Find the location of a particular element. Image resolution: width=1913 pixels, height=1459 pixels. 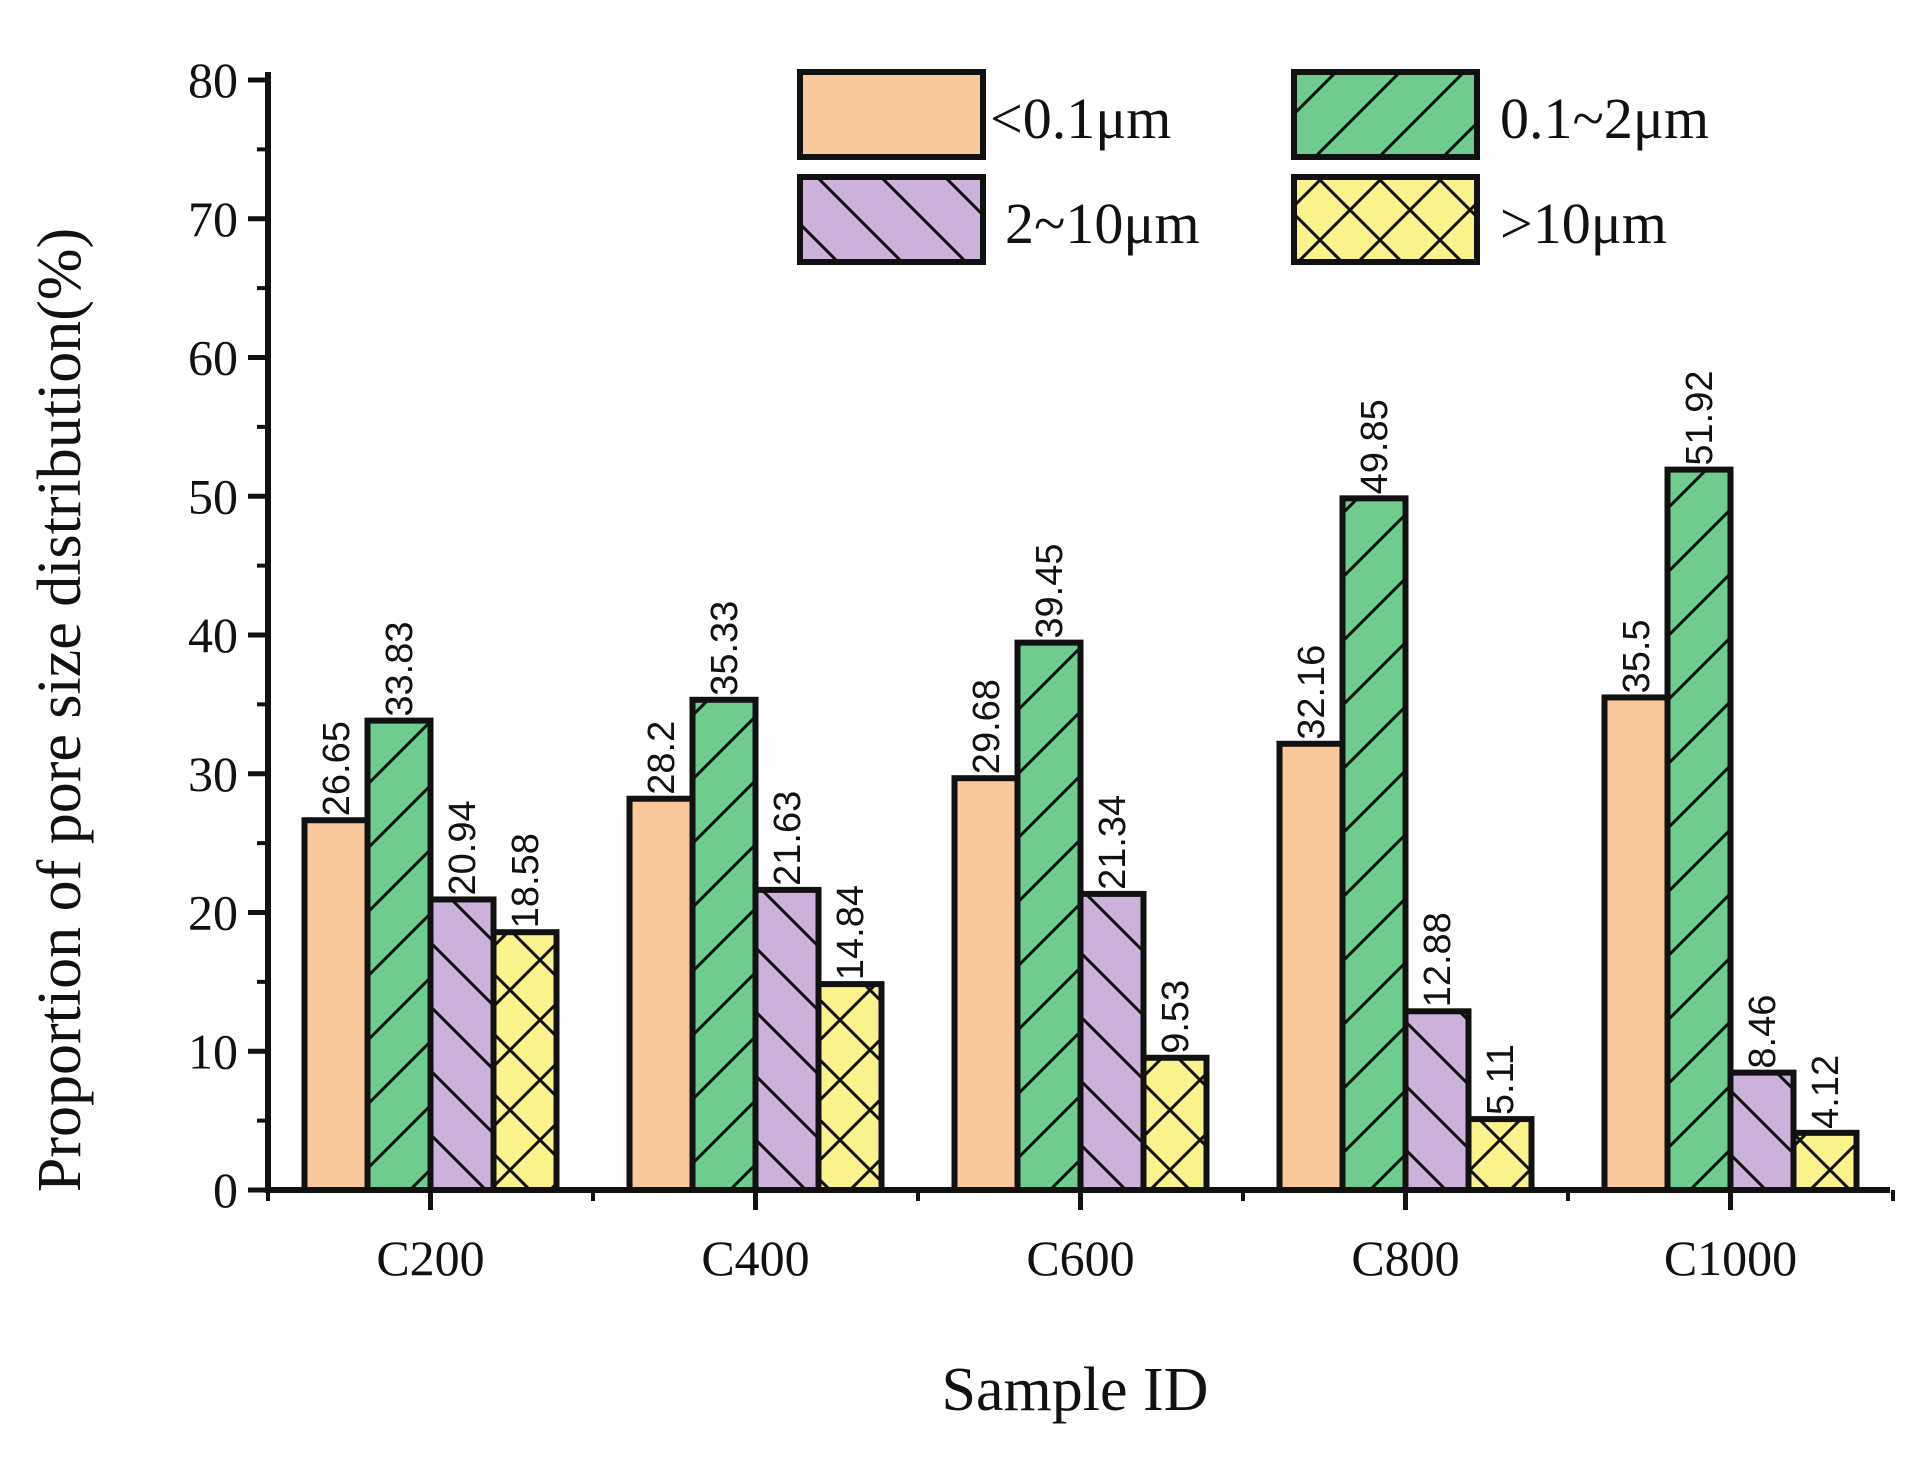

data-label-c600-s2: 21.34 is located at coordinates (1113, 842).